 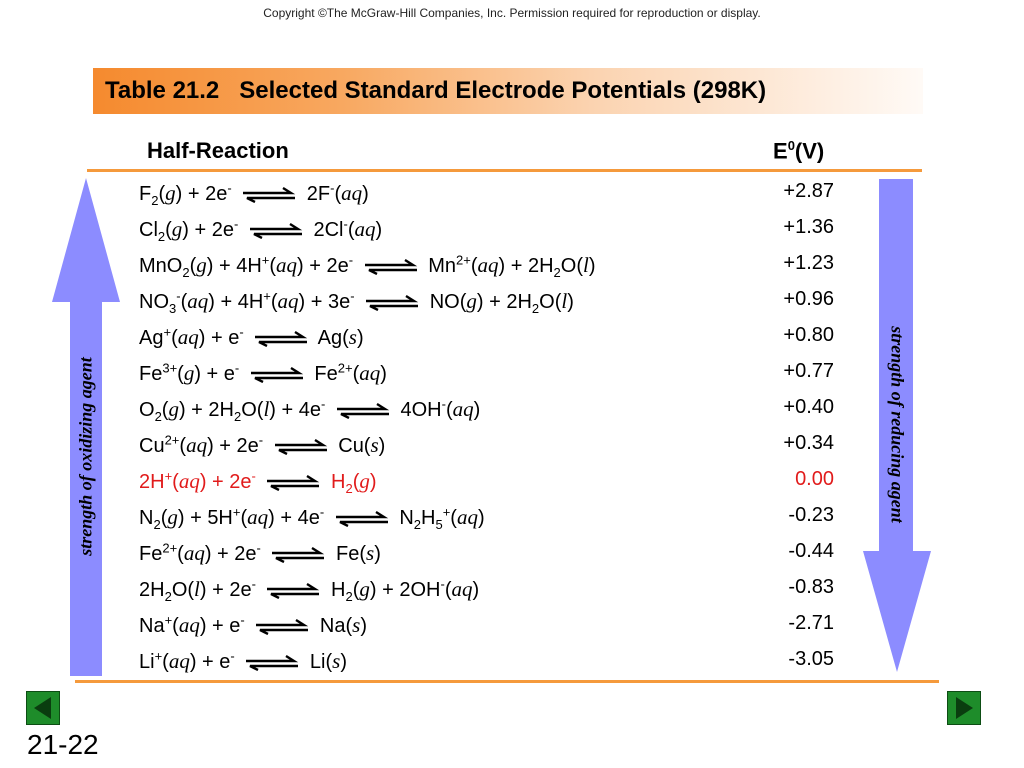 What do you see at coordinates (251, 336) in the screenshot?
I see `half-reaction-row: Ag+(aq) + e- Ag(s)` at bounding box center [251, 336].